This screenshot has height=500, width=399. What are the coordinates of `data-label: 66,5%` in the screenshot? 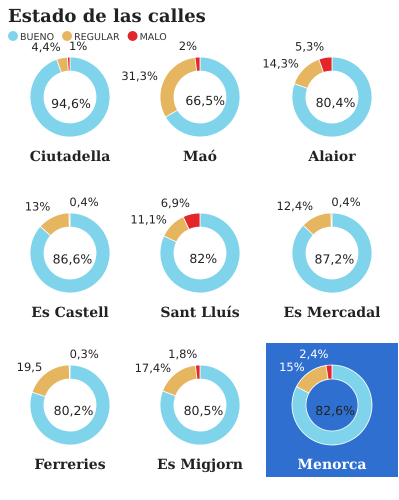 It's located at (205, 100).